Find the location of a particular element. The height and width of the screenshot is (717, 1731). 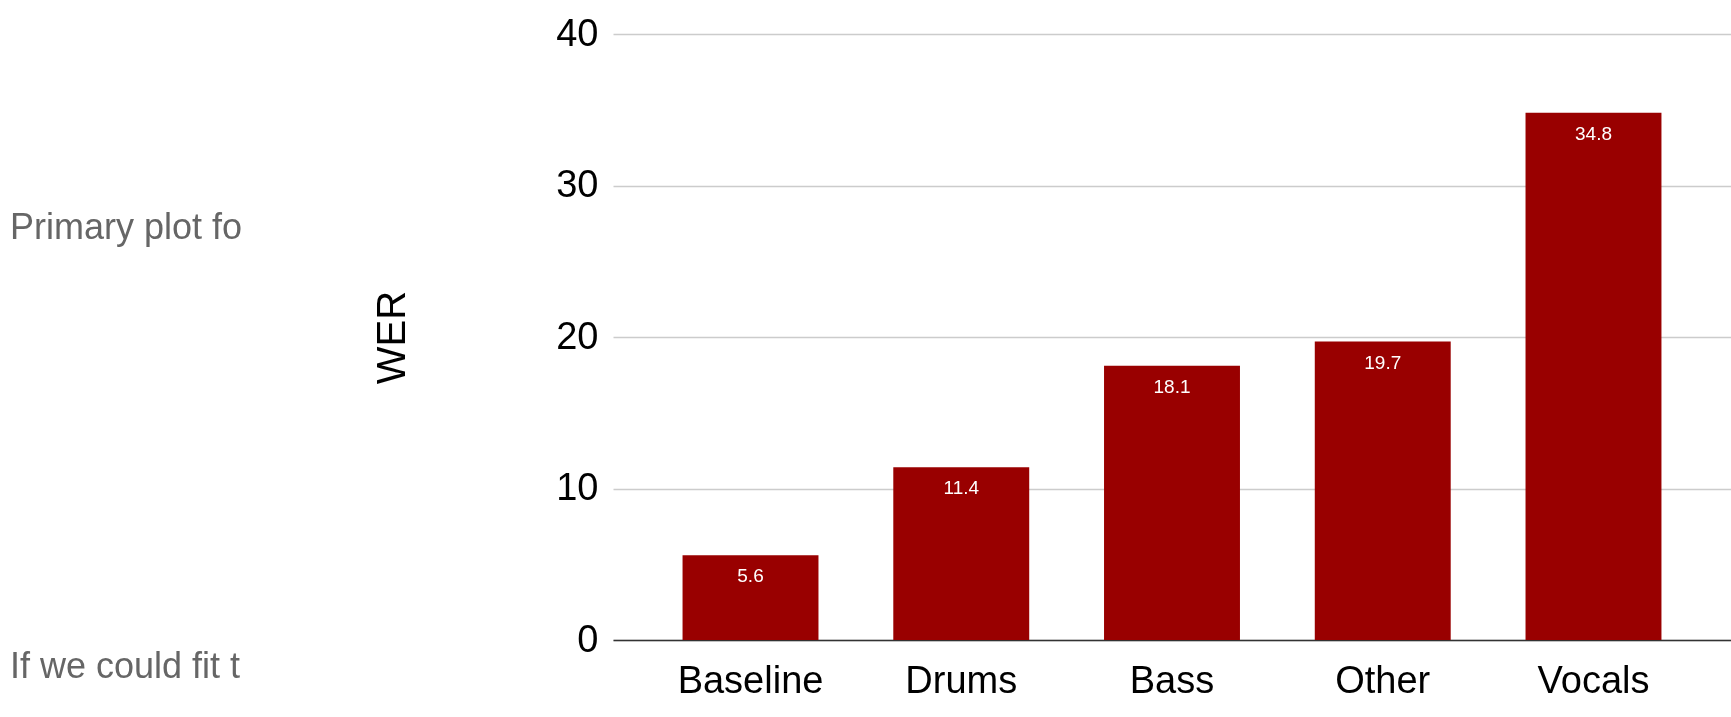

x-tick-label: Other is located at coordinates (1383, 679).